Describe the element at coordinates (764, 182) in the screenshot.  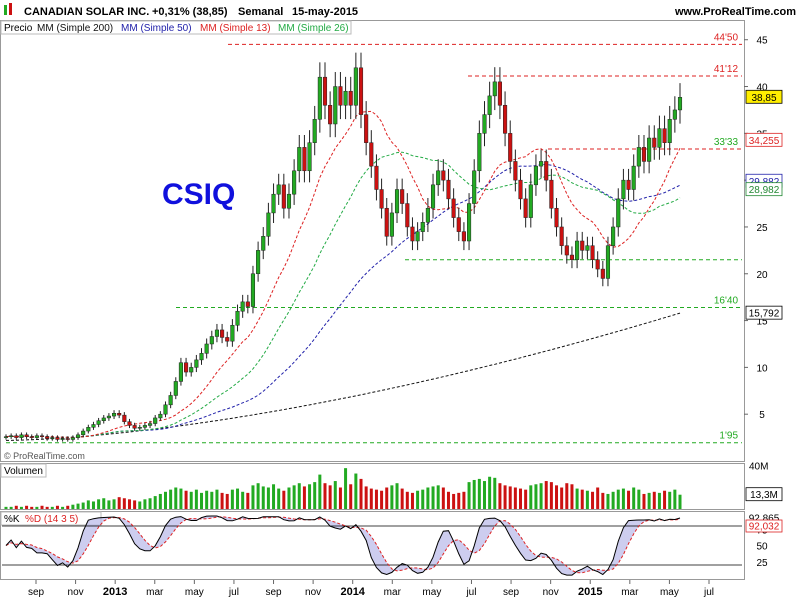
I see `value-tag-label: 29,882` at that location.